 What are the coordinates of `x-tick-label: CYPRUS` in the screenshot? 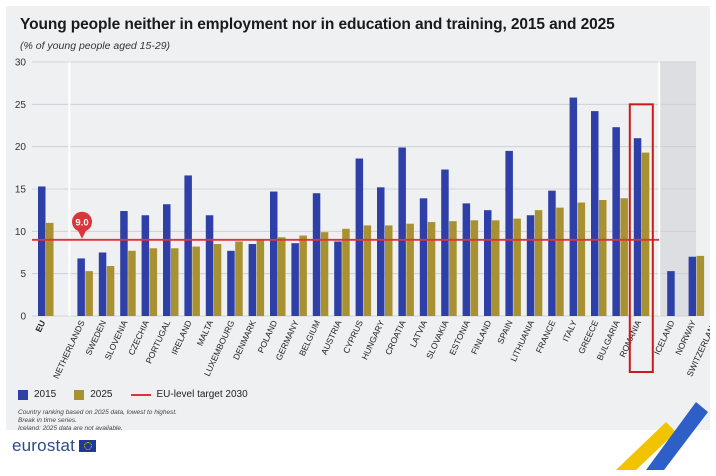 It's located at (353, 336).